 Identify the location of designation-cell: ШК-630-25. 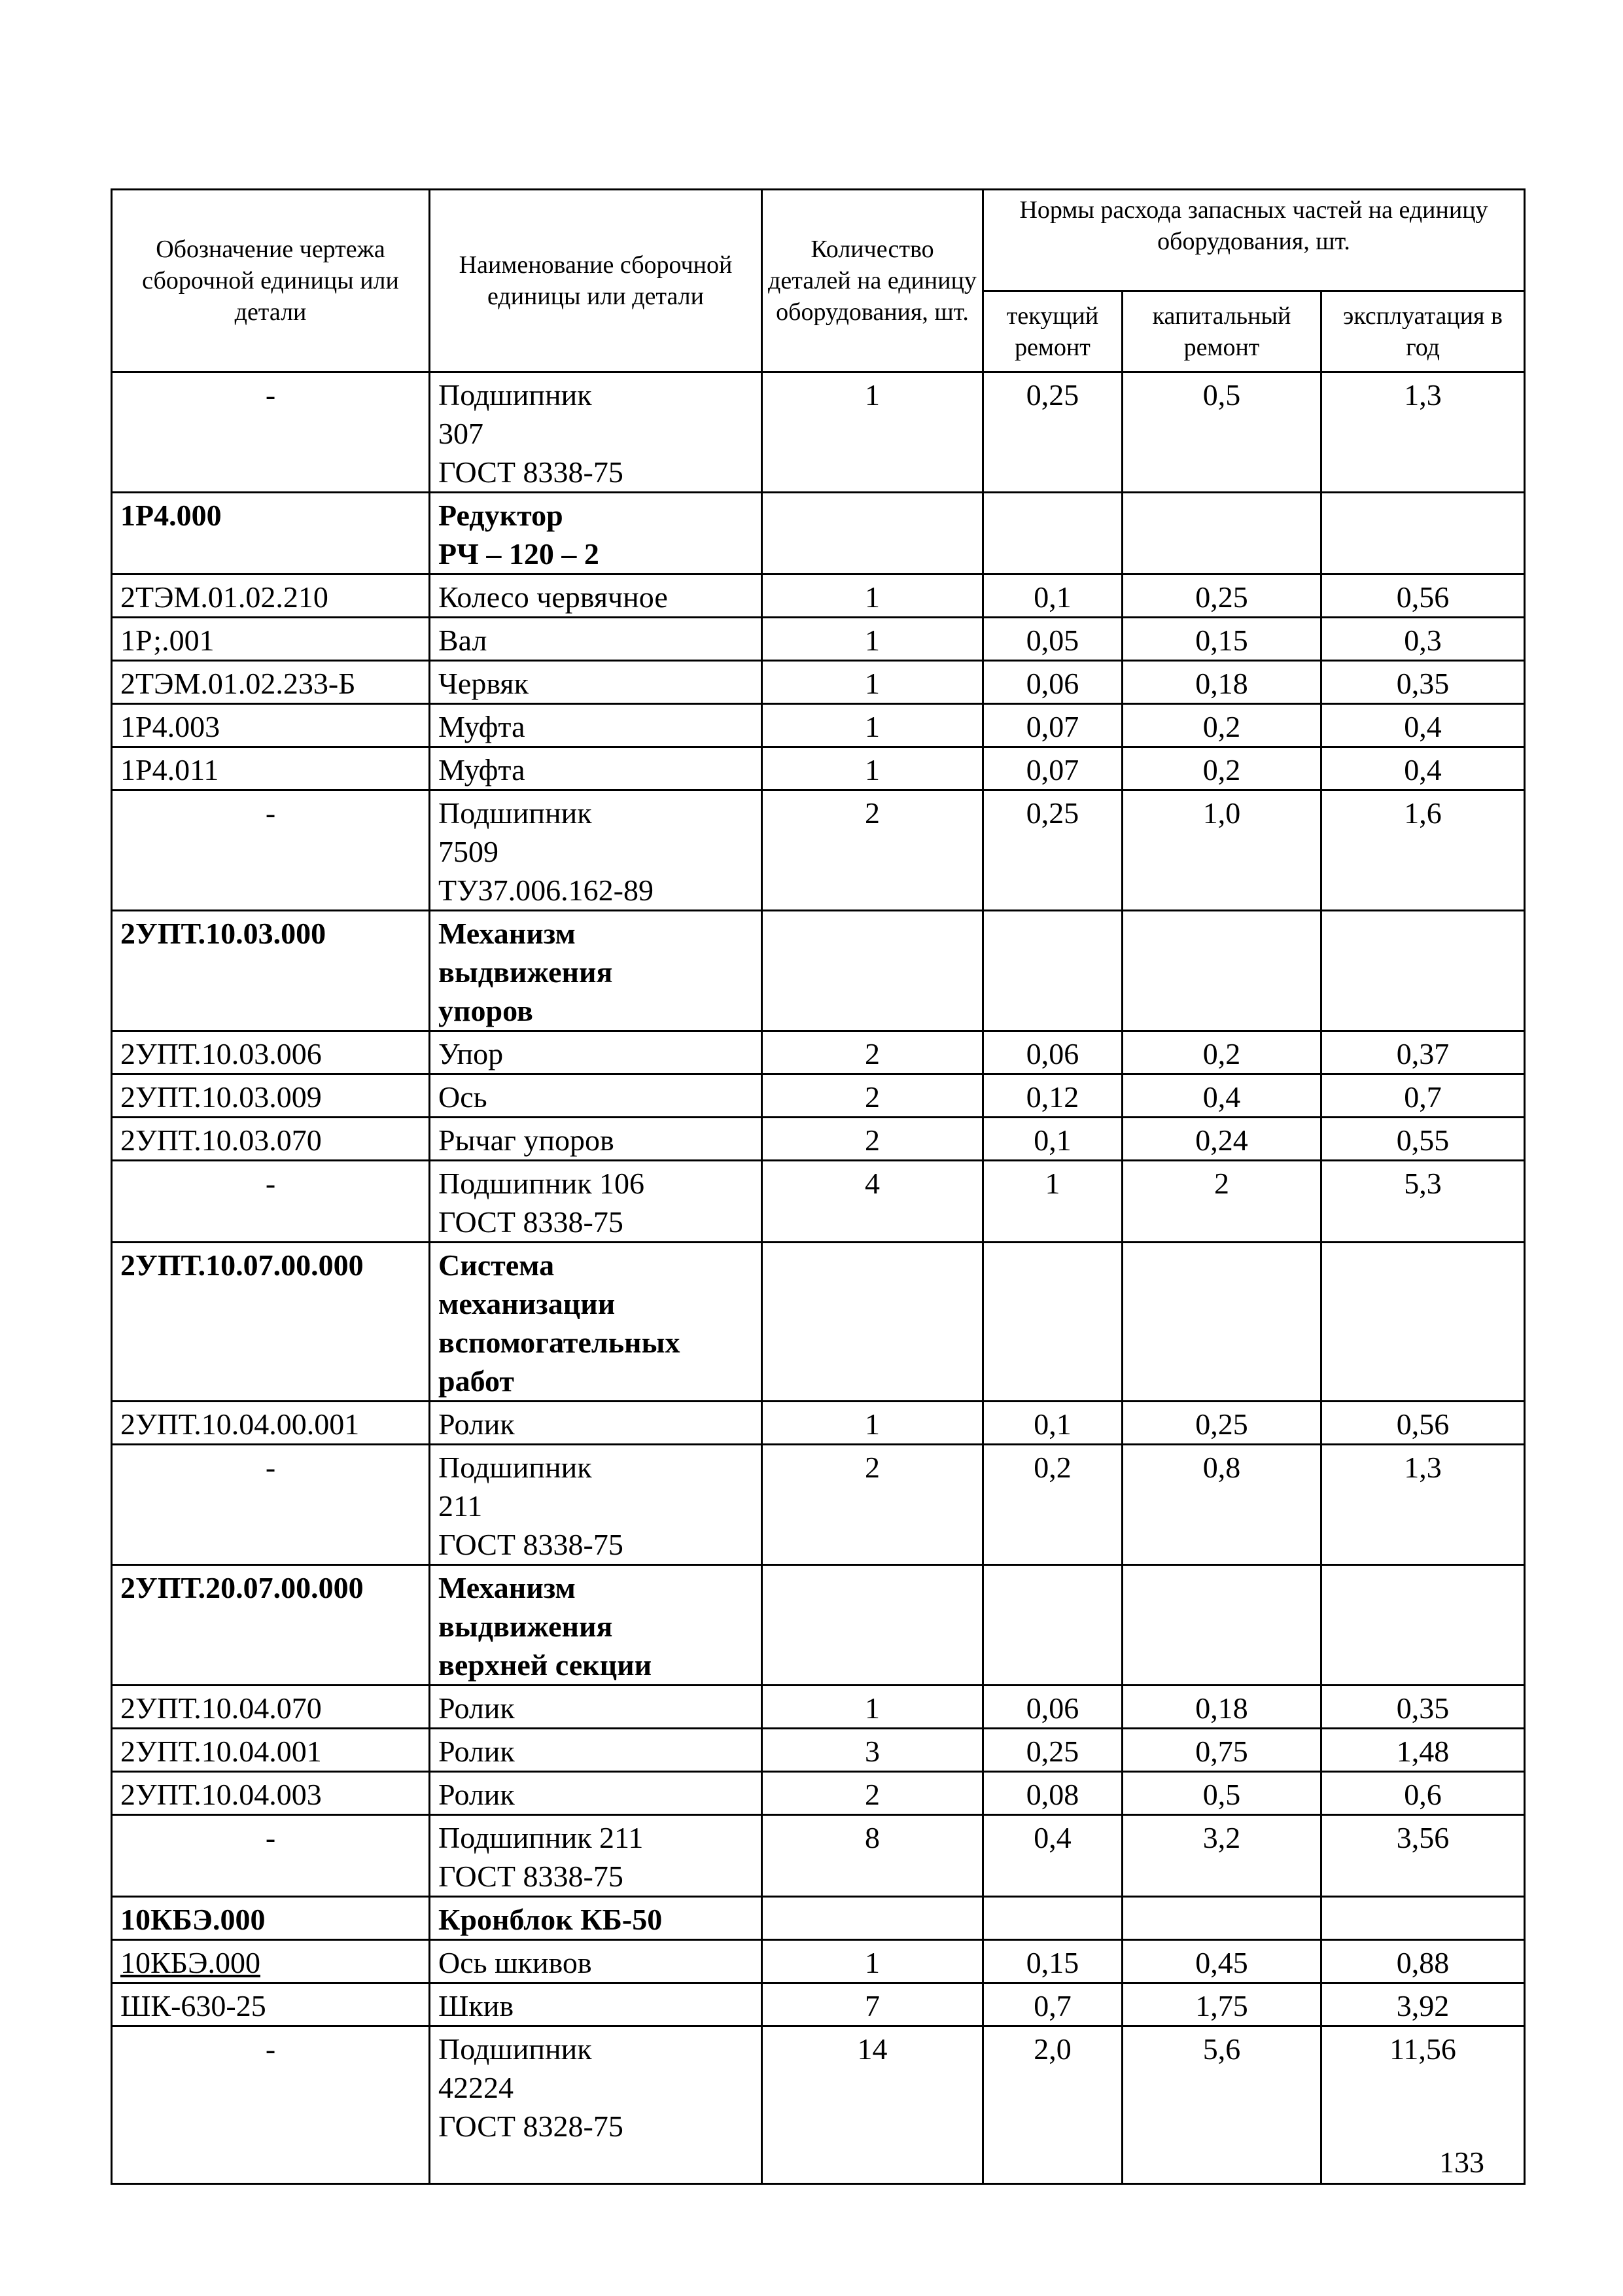
(270, 2005).